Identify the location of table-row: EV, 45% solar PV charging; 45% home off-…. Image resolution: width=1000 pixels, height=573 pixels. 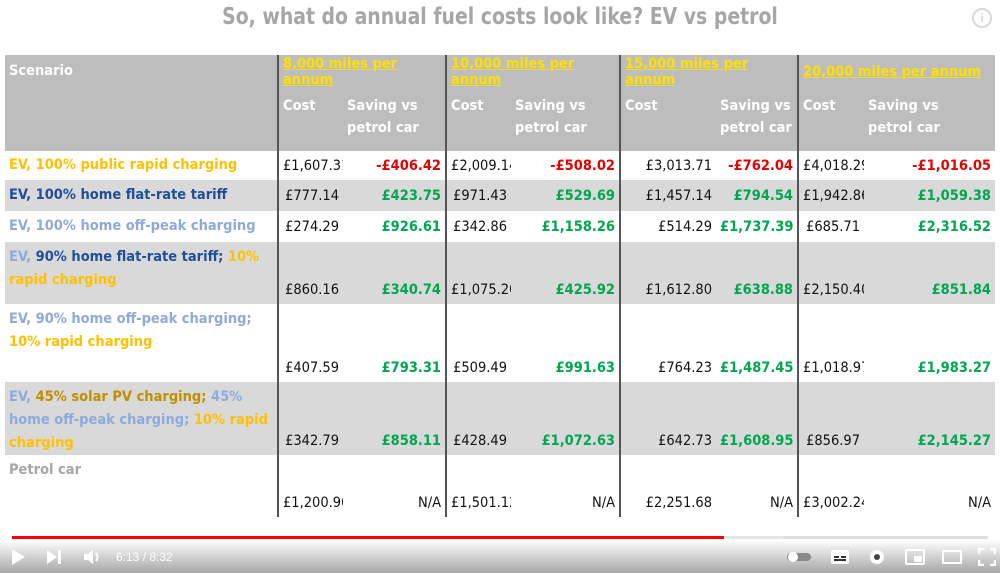
(500, 418).